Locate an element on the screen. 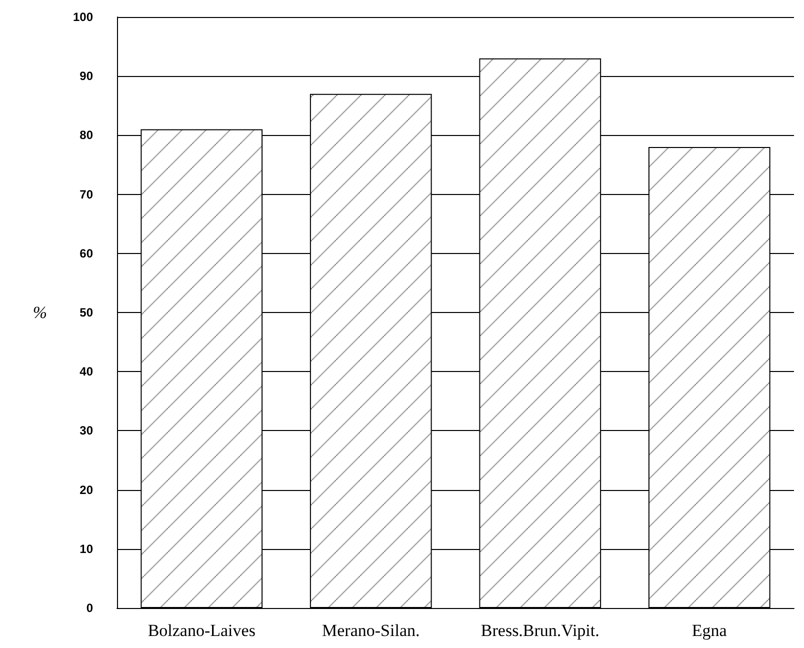  y-tick-label: 30 is located at coordinates (87, 431).